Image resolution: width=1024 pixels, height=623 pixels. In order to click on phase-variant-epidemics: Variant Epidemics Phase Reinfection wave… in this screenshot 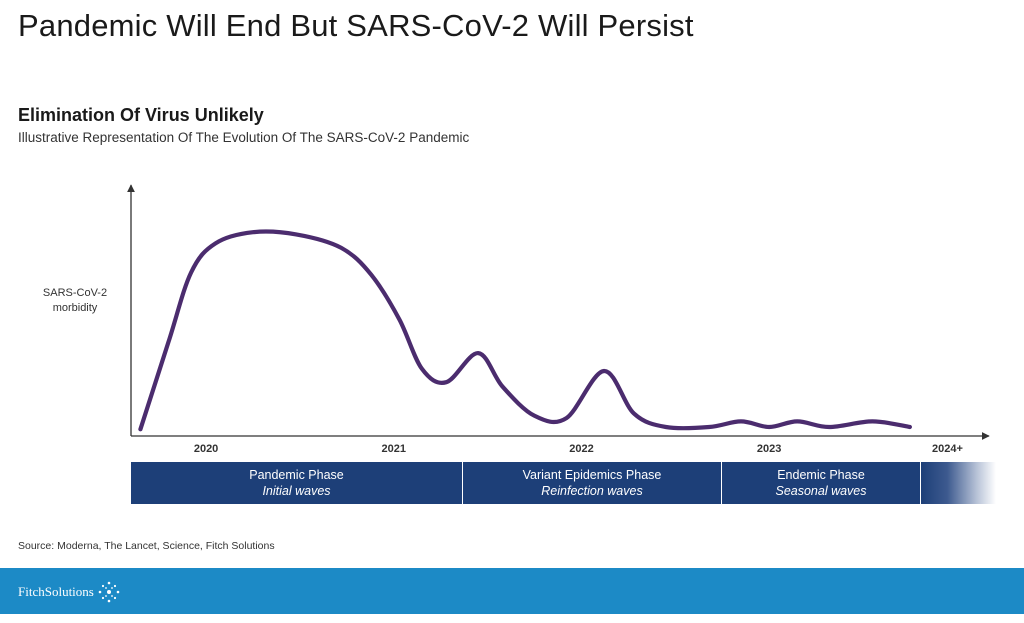, I will do `click(591, 483)`.